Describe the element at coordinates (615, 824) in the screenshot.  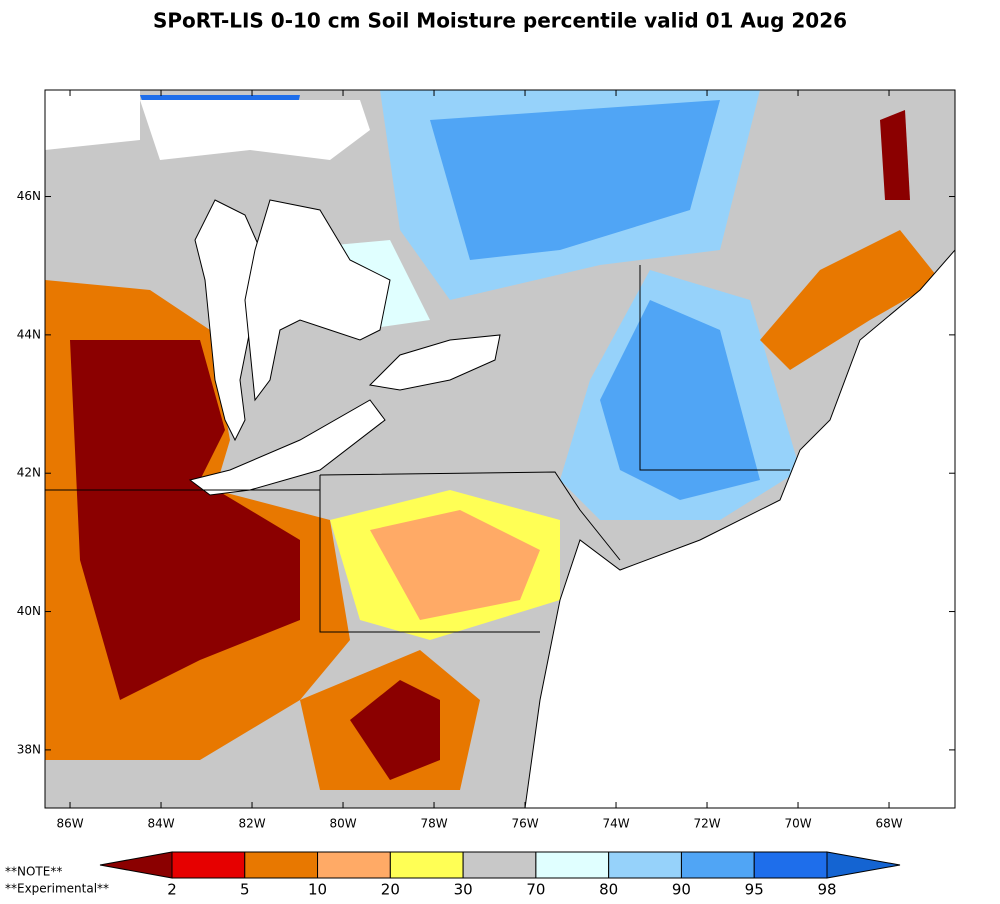
I see `lon-tick-label: 74W` at that location.